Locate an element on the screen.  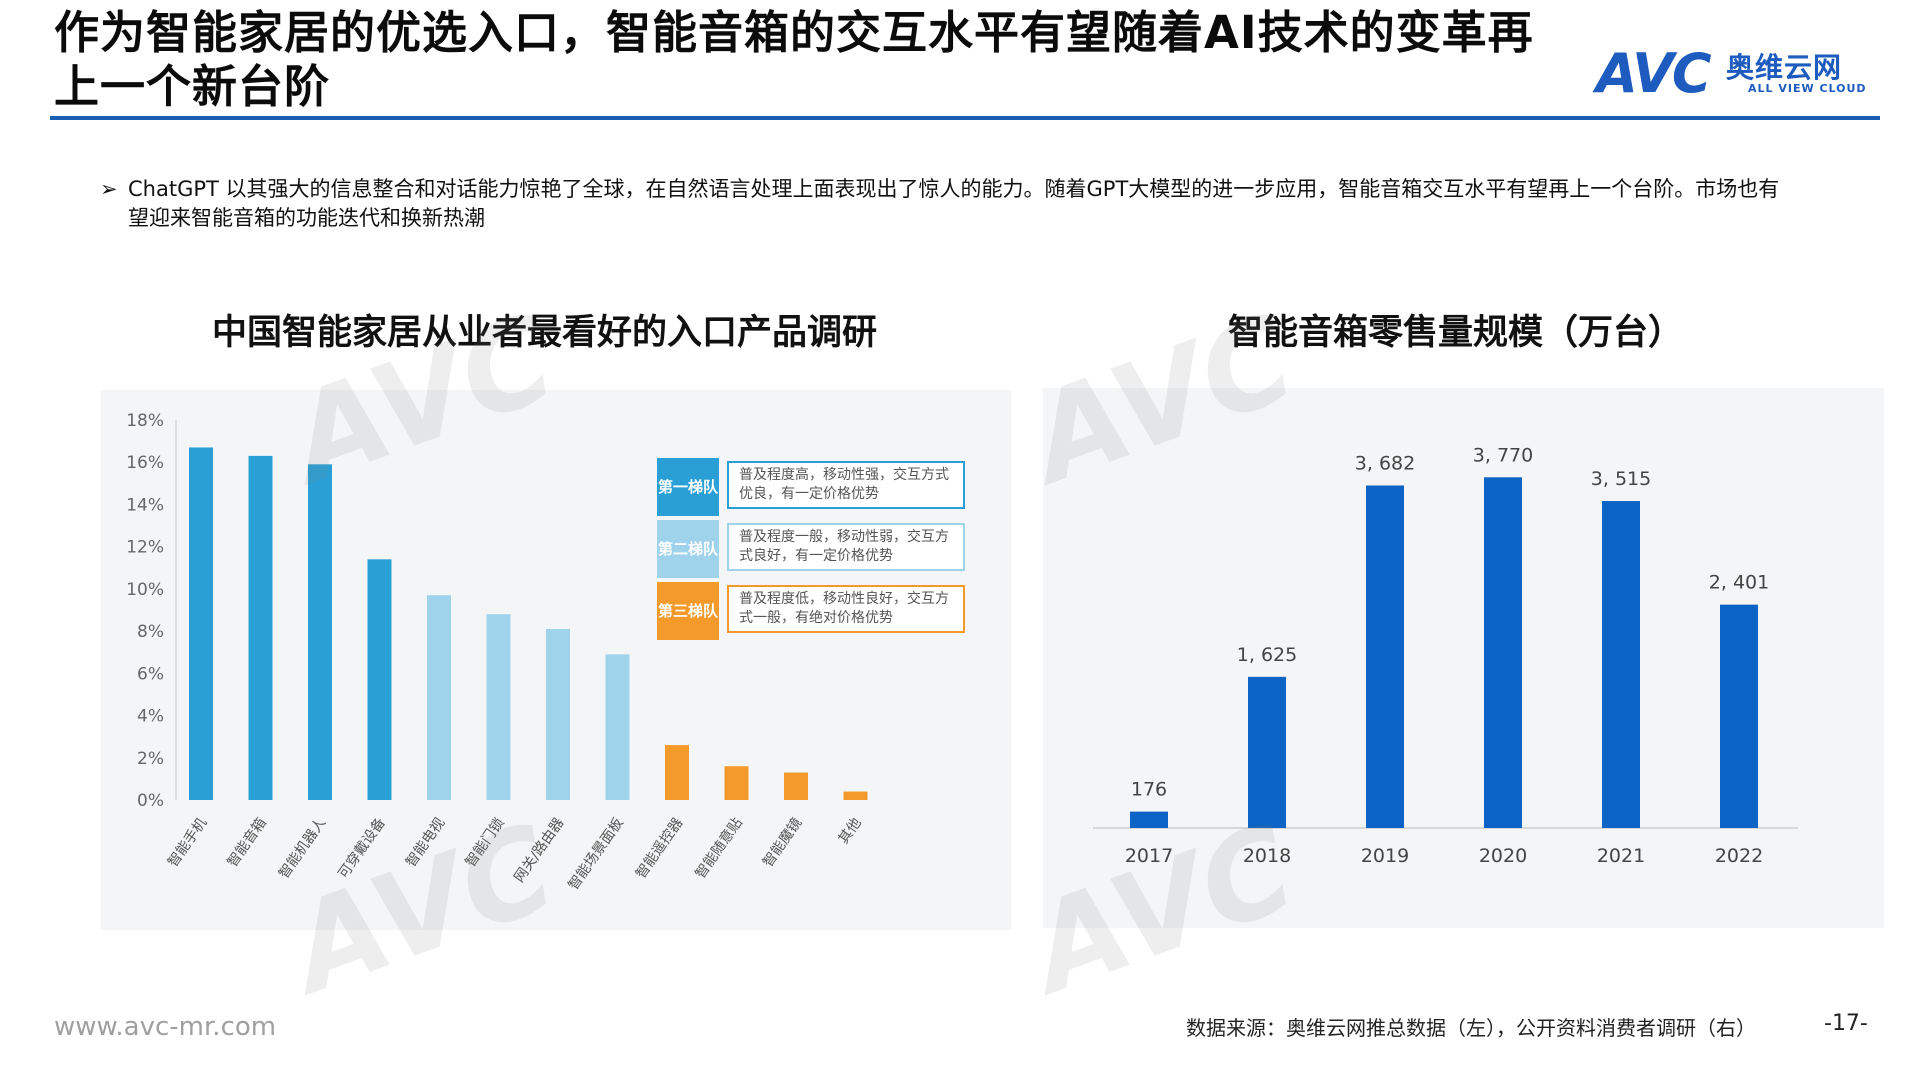
data-label: 3, 770 is located at coordinates (1503, 455).